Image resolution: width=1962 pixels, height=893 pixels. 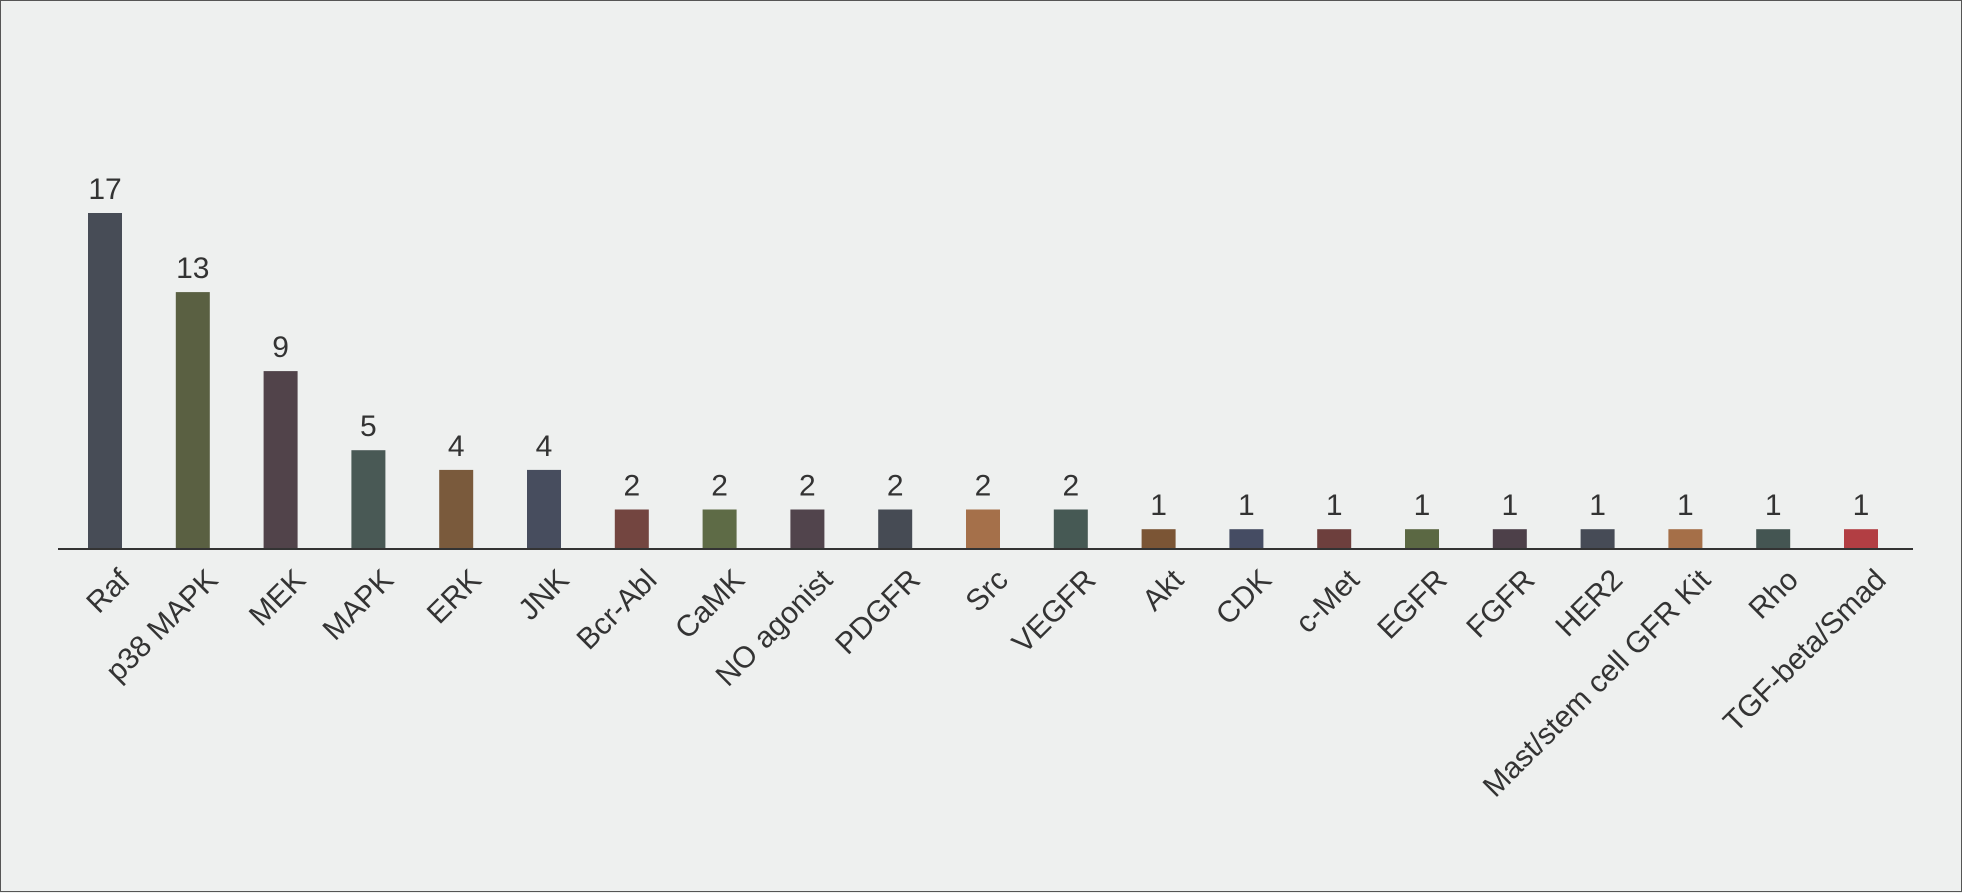 What do you see at coordinates (543, 594) in the screenshot?
I see `category-tick-label: JNK` at bounding box center [543, 594].